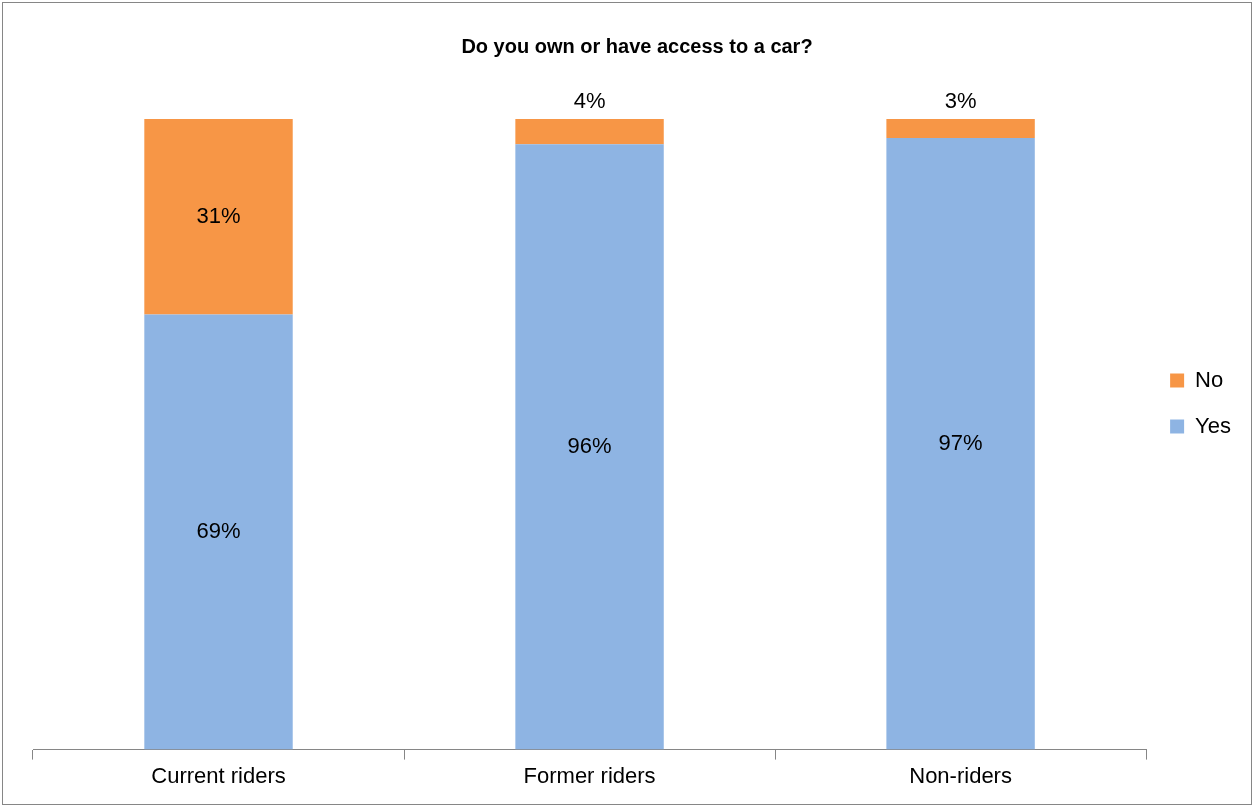  I want to click on x-tick-label: Former riders, so click(589, 775).